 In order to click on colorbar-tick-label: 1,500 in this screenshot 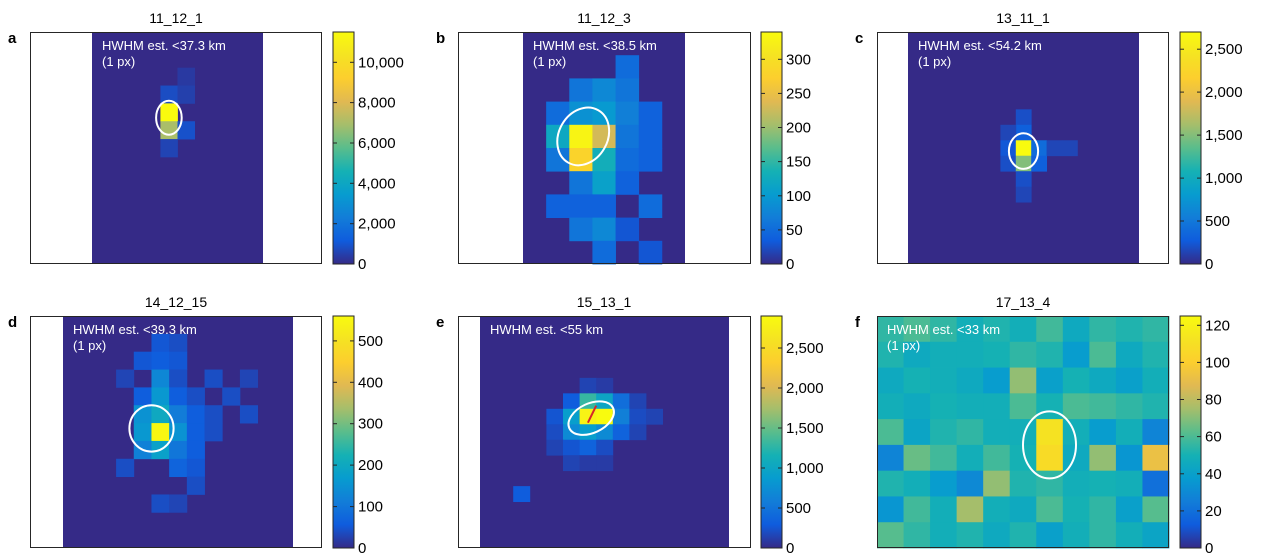, I will do `click(1224, 135)`.